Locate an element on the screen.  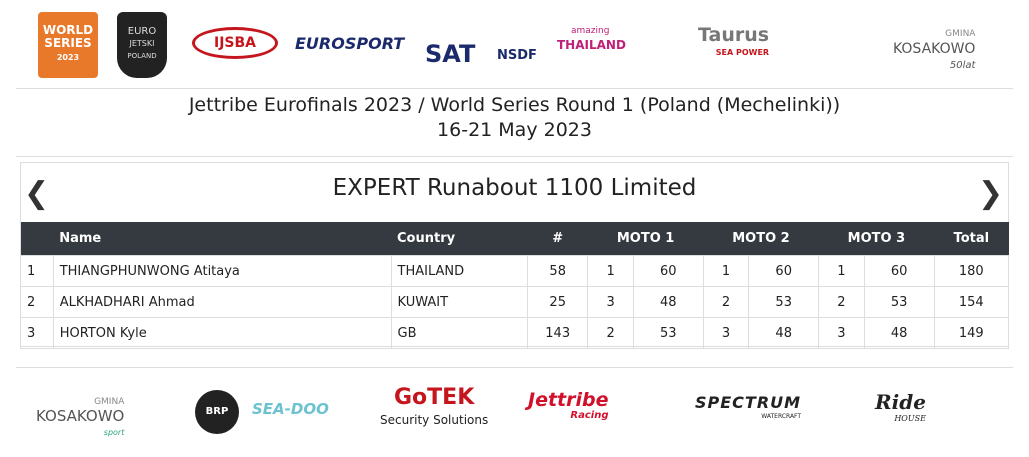
header-cell: MOTO 1 is located at coordinates (645, 239).